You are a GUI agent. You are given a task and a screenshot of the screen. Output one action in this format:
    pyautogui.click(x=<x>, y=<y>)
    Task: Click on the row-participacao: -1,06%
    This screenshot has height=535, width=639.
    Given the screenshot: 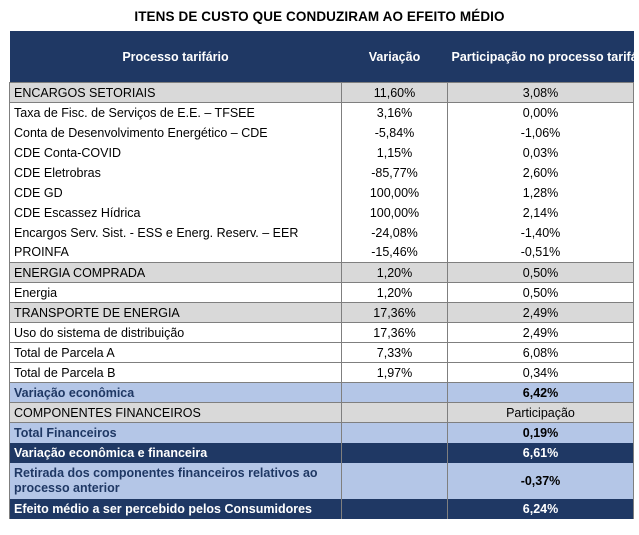 What is the action you would take?
    pyautogui.click(x=540, y=132)
    